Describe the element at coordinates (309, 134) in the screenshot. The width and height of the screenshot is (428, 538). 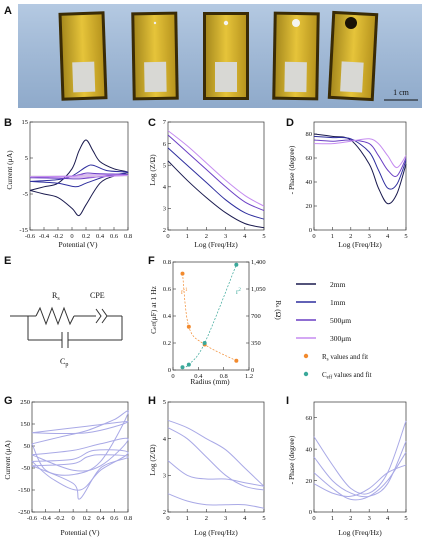
I see `y-tick-label-d: 80` at that location.